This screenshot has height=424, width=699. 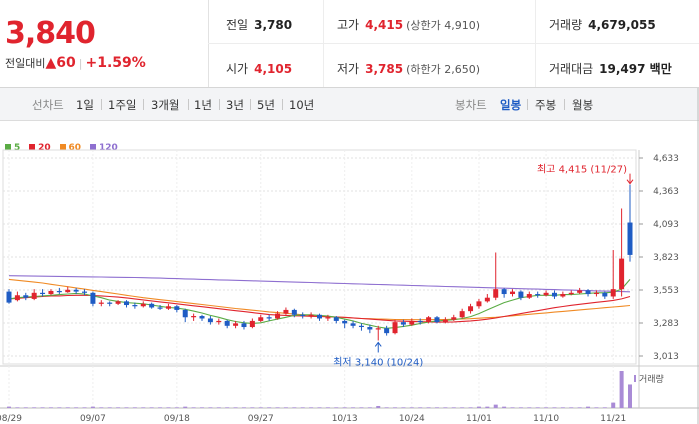 What do you see at coordinates (622, 25) in the screenshot?
I see `volume-value: 4,679,055` at bounding box center [622, 25].